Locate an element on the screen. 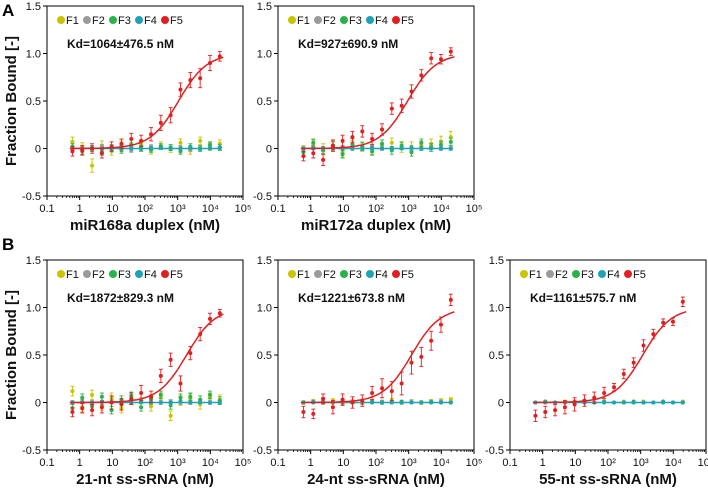  x-axis-label: miR172a duplex (nM) is located at coordinates (376, 225).